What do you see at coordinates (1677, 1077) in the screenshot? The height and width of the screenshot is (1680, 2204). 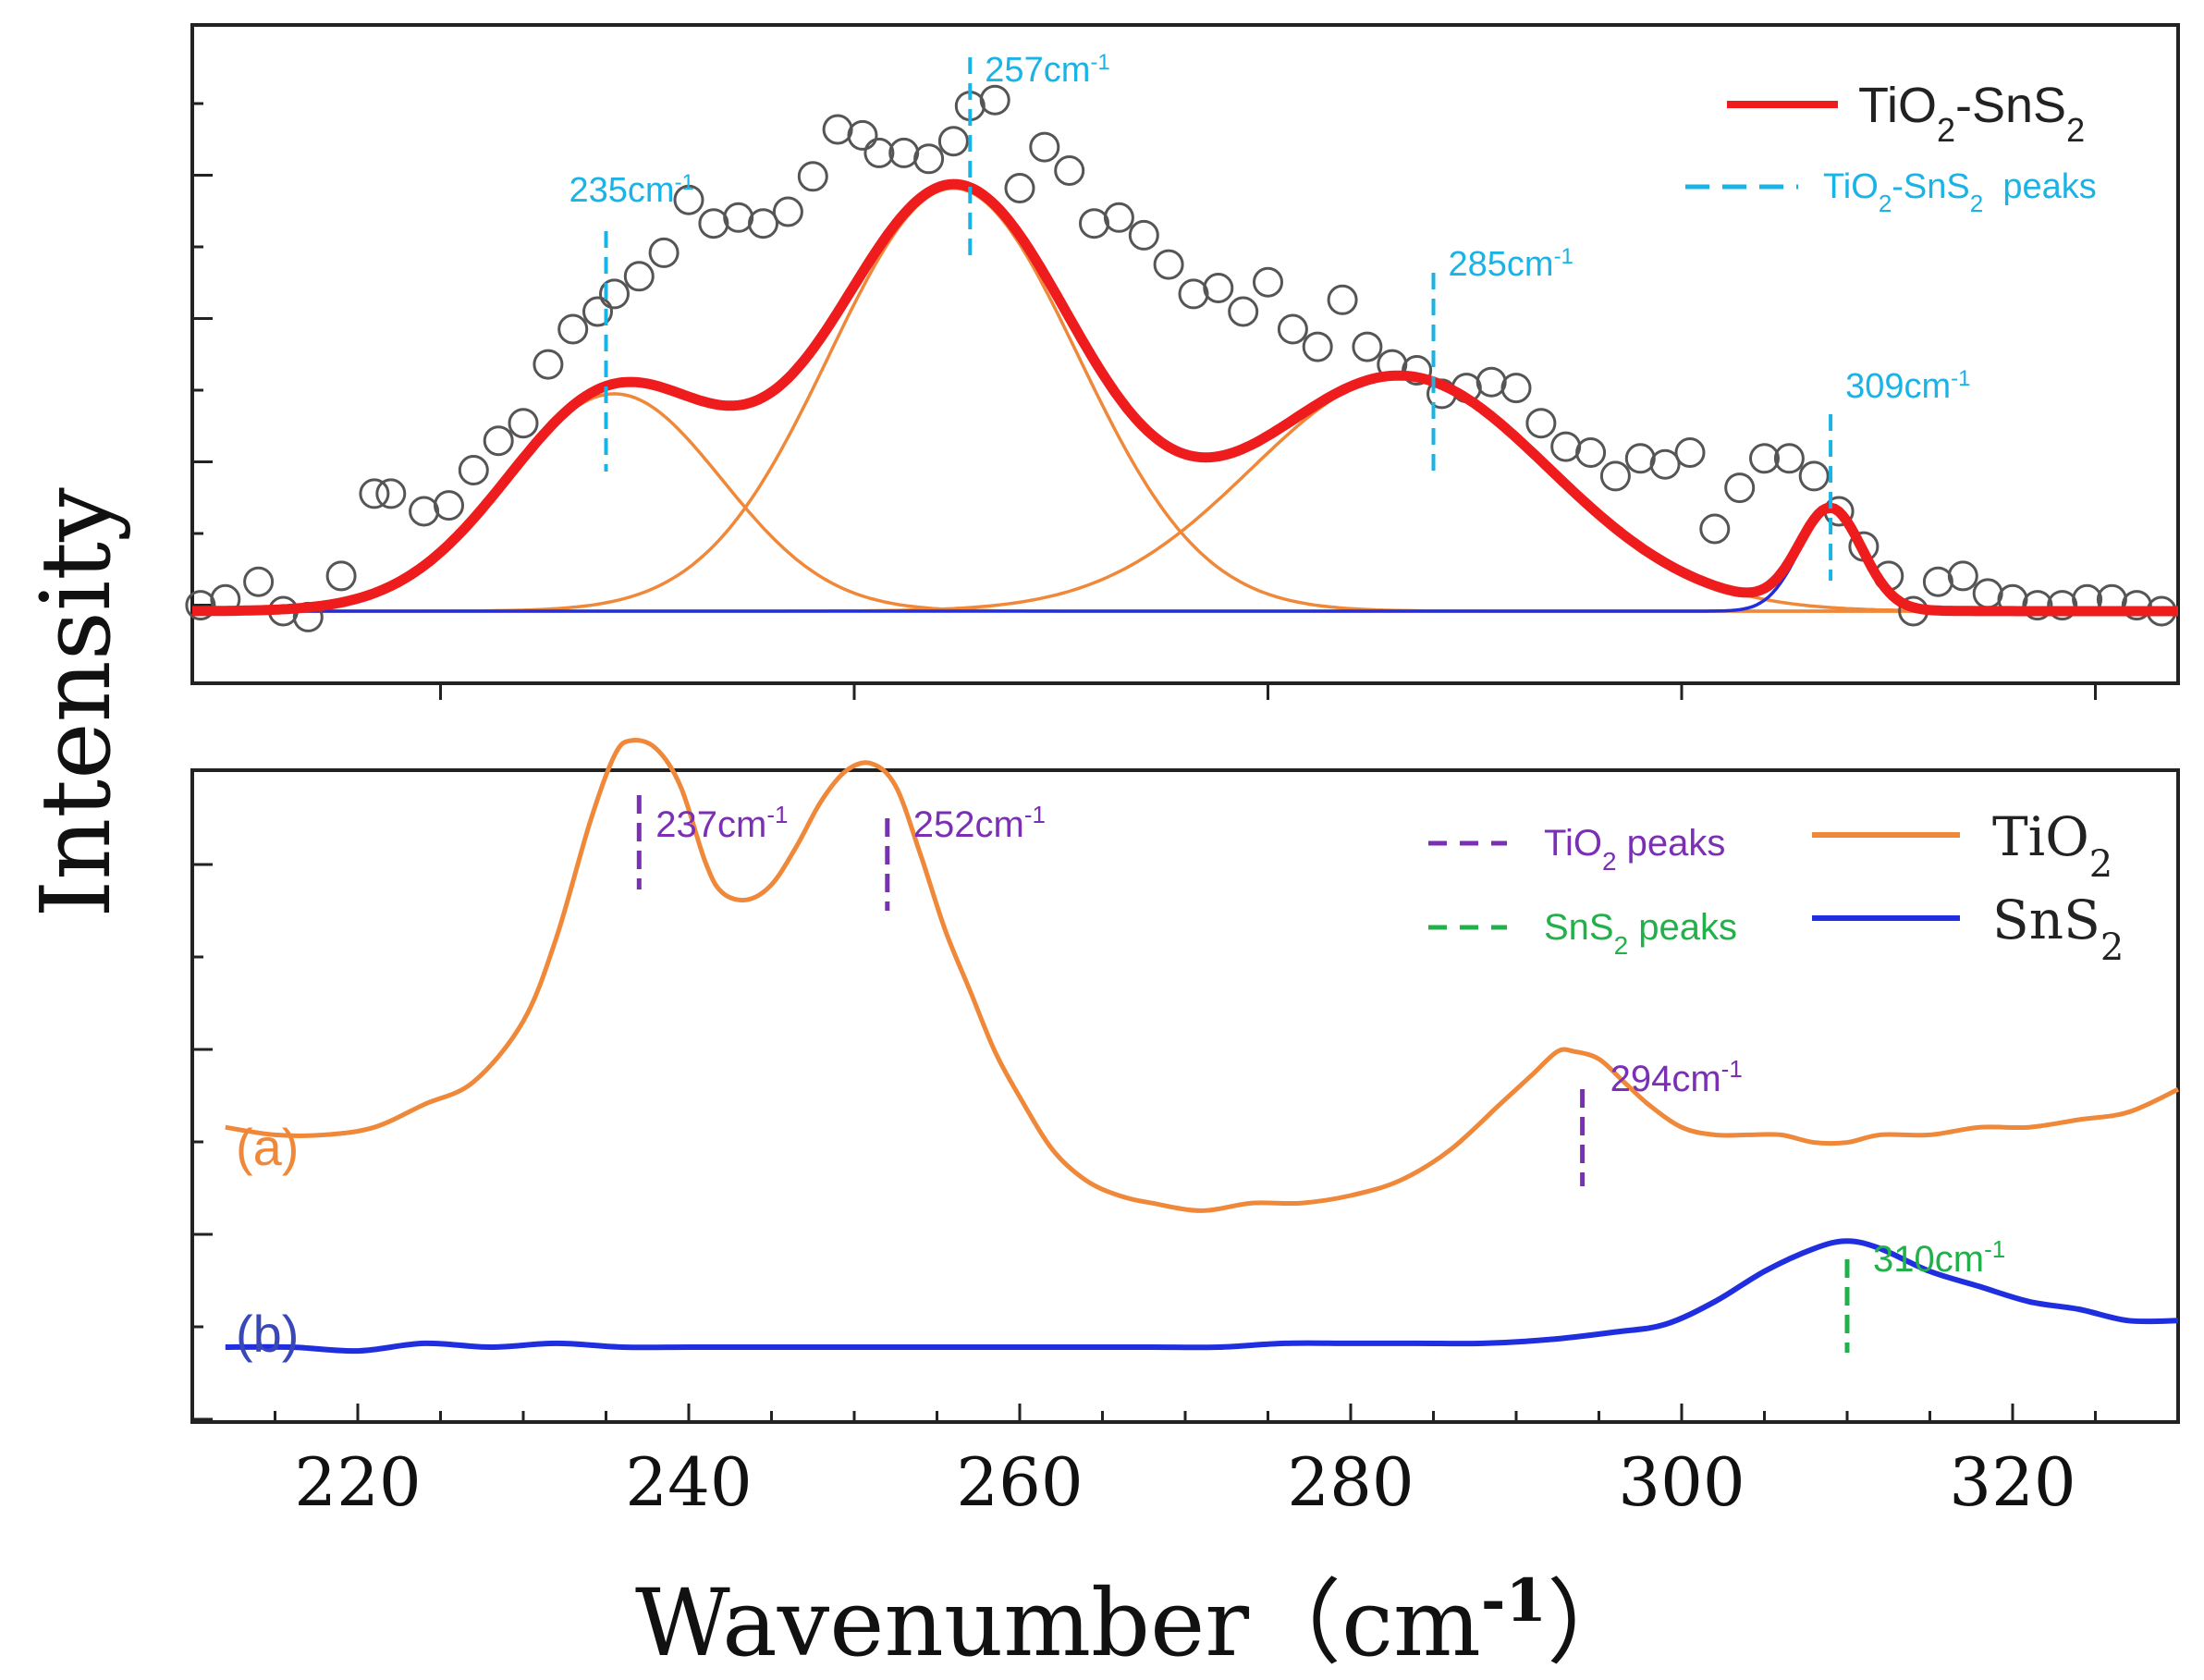 I see `bottom-peak-label: 294cm-1` at bounding box center [1677, 1077].